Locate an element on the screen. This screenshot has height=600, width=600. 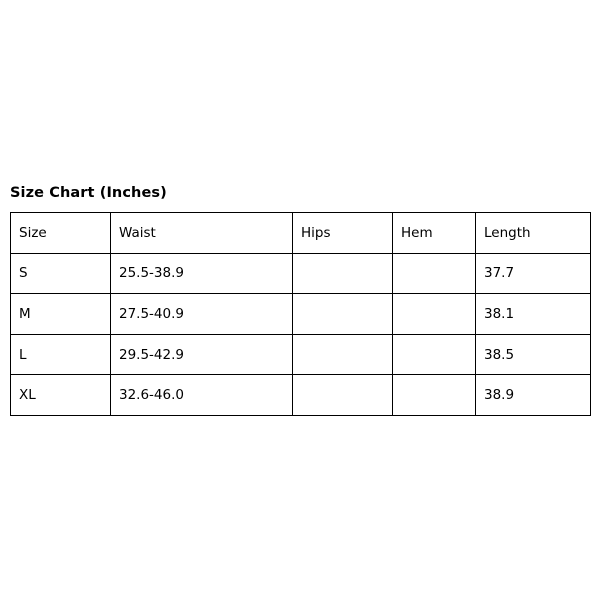
column-header-hips: Hips is located at coordinates (342, 233).